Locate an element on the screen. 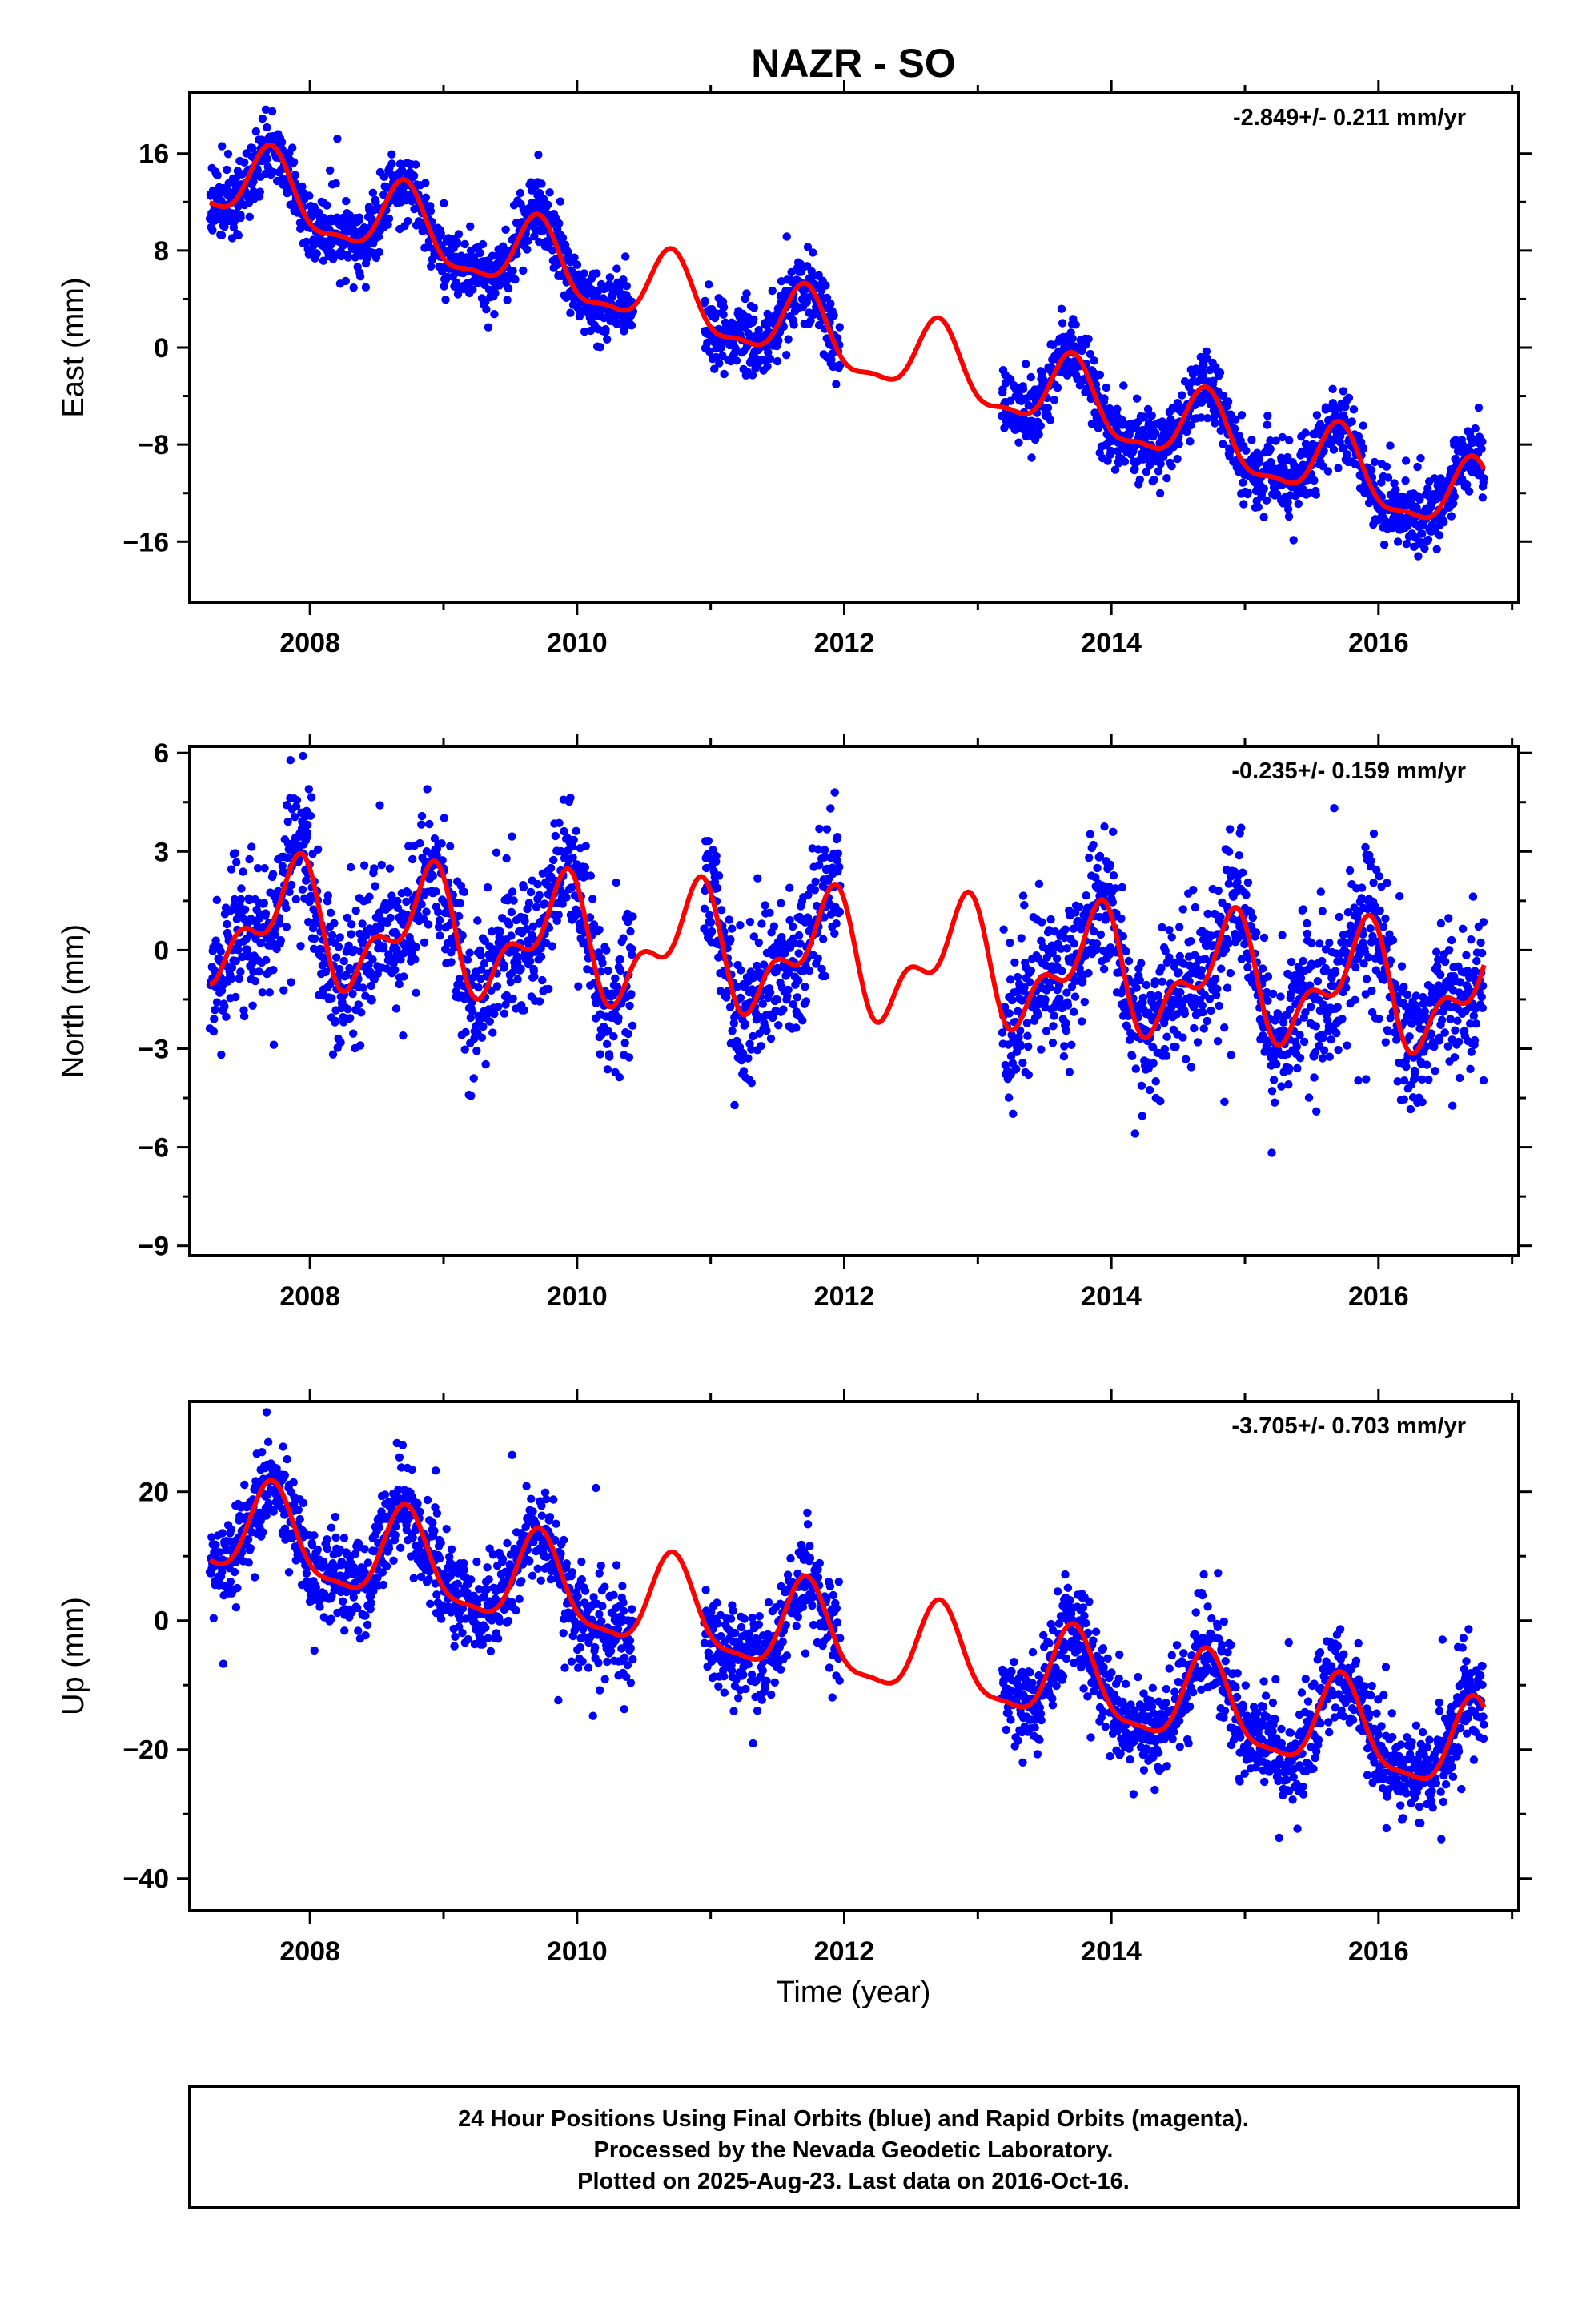 This screenshot has width=1582, height=2324. east-y-tick-label: 0 is located at coordinates (161, 348).